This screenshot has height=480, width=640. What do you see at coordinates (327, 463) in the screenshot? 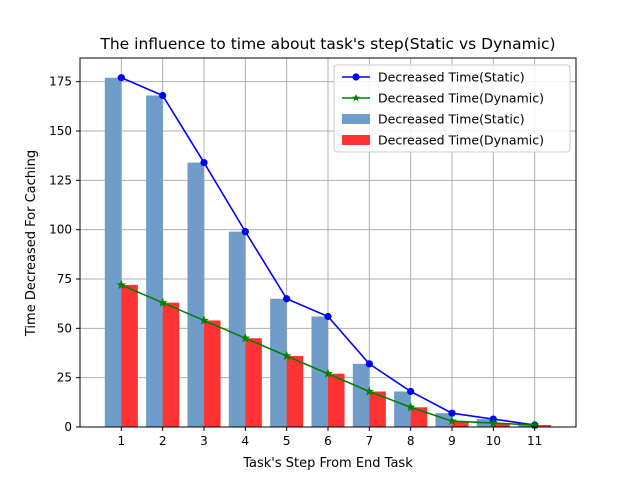
I see `x-axis-label: Task's Step From End Task` at bounding box center [327, 463].